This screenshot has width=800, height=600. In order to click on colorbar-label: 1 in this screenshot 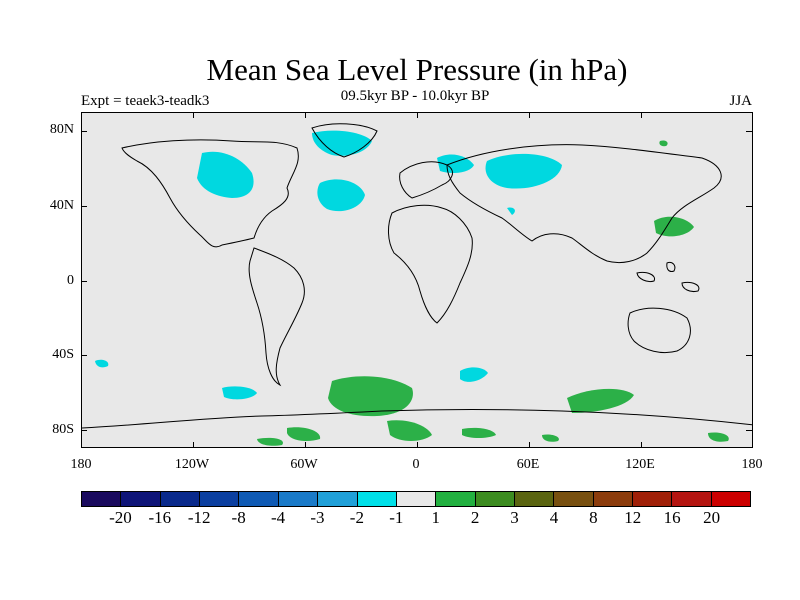, I will do `click(435, 517)`.